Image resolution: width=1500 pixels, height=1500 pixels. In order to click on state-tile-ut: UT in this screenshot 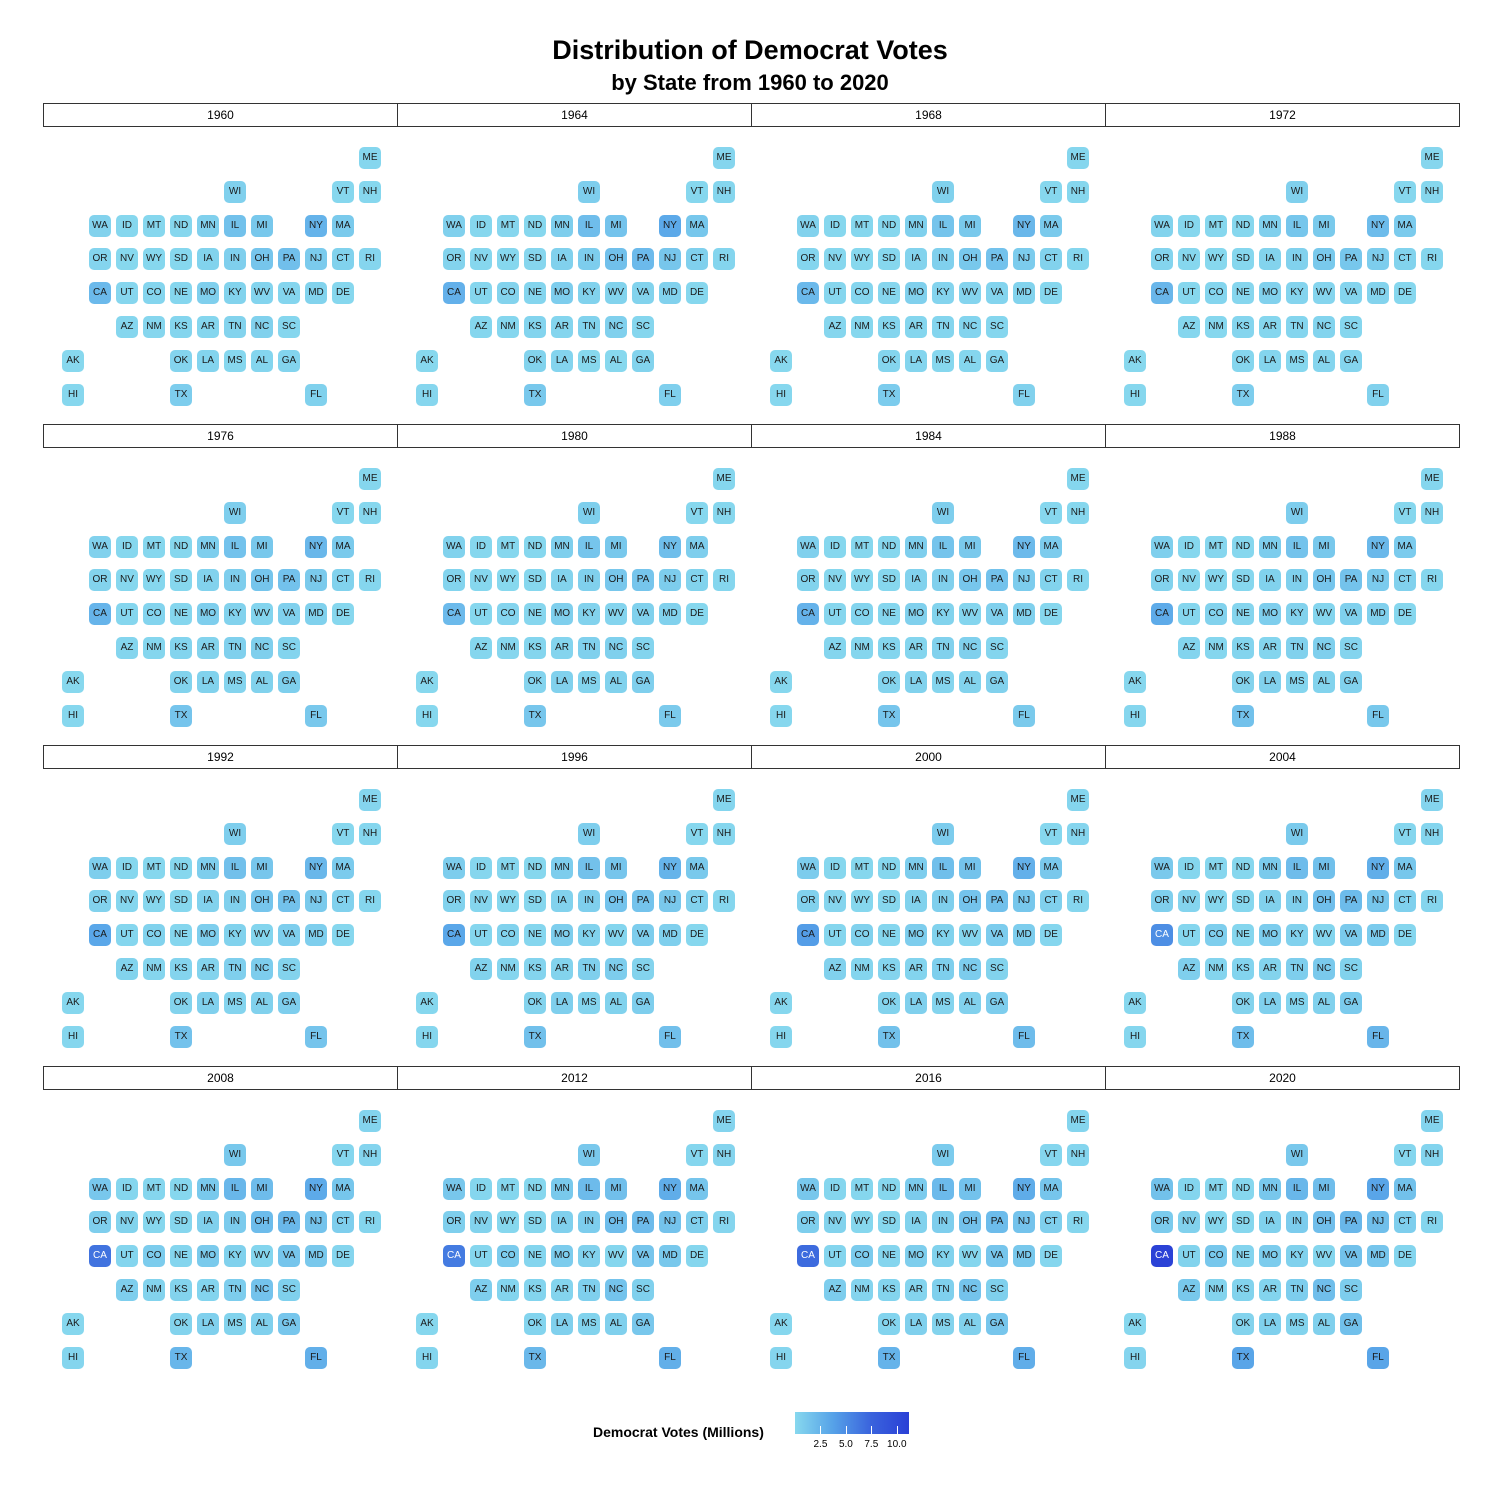, I will do `click(127, 935)`.